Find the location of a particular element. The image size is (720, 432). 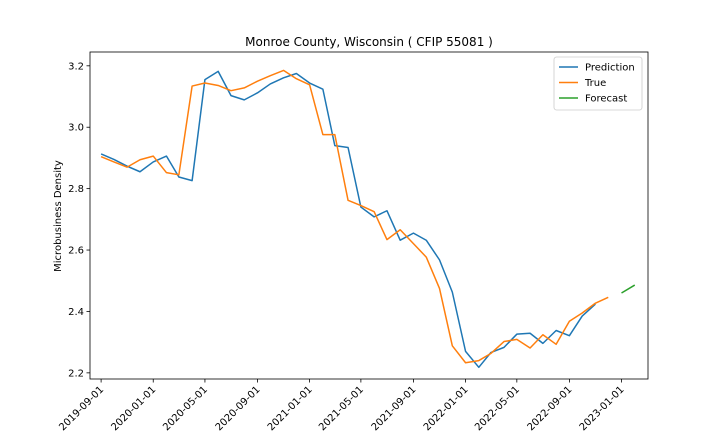

legend: Prediction True Forecast is located at coordinates (598, 83).